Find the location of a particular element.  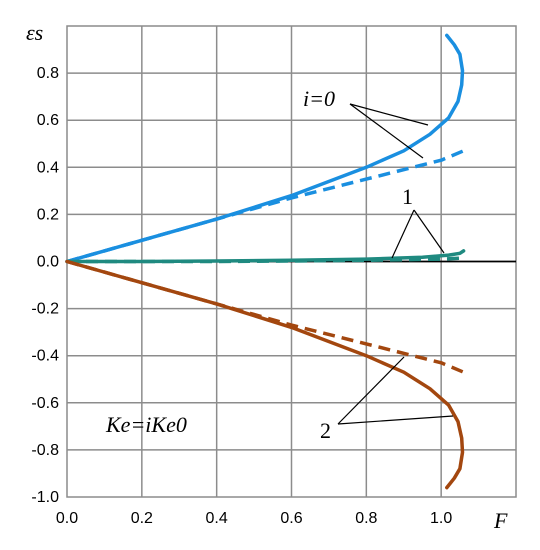

x-tick-label: 0.8 is located at coordinates (366, 518).